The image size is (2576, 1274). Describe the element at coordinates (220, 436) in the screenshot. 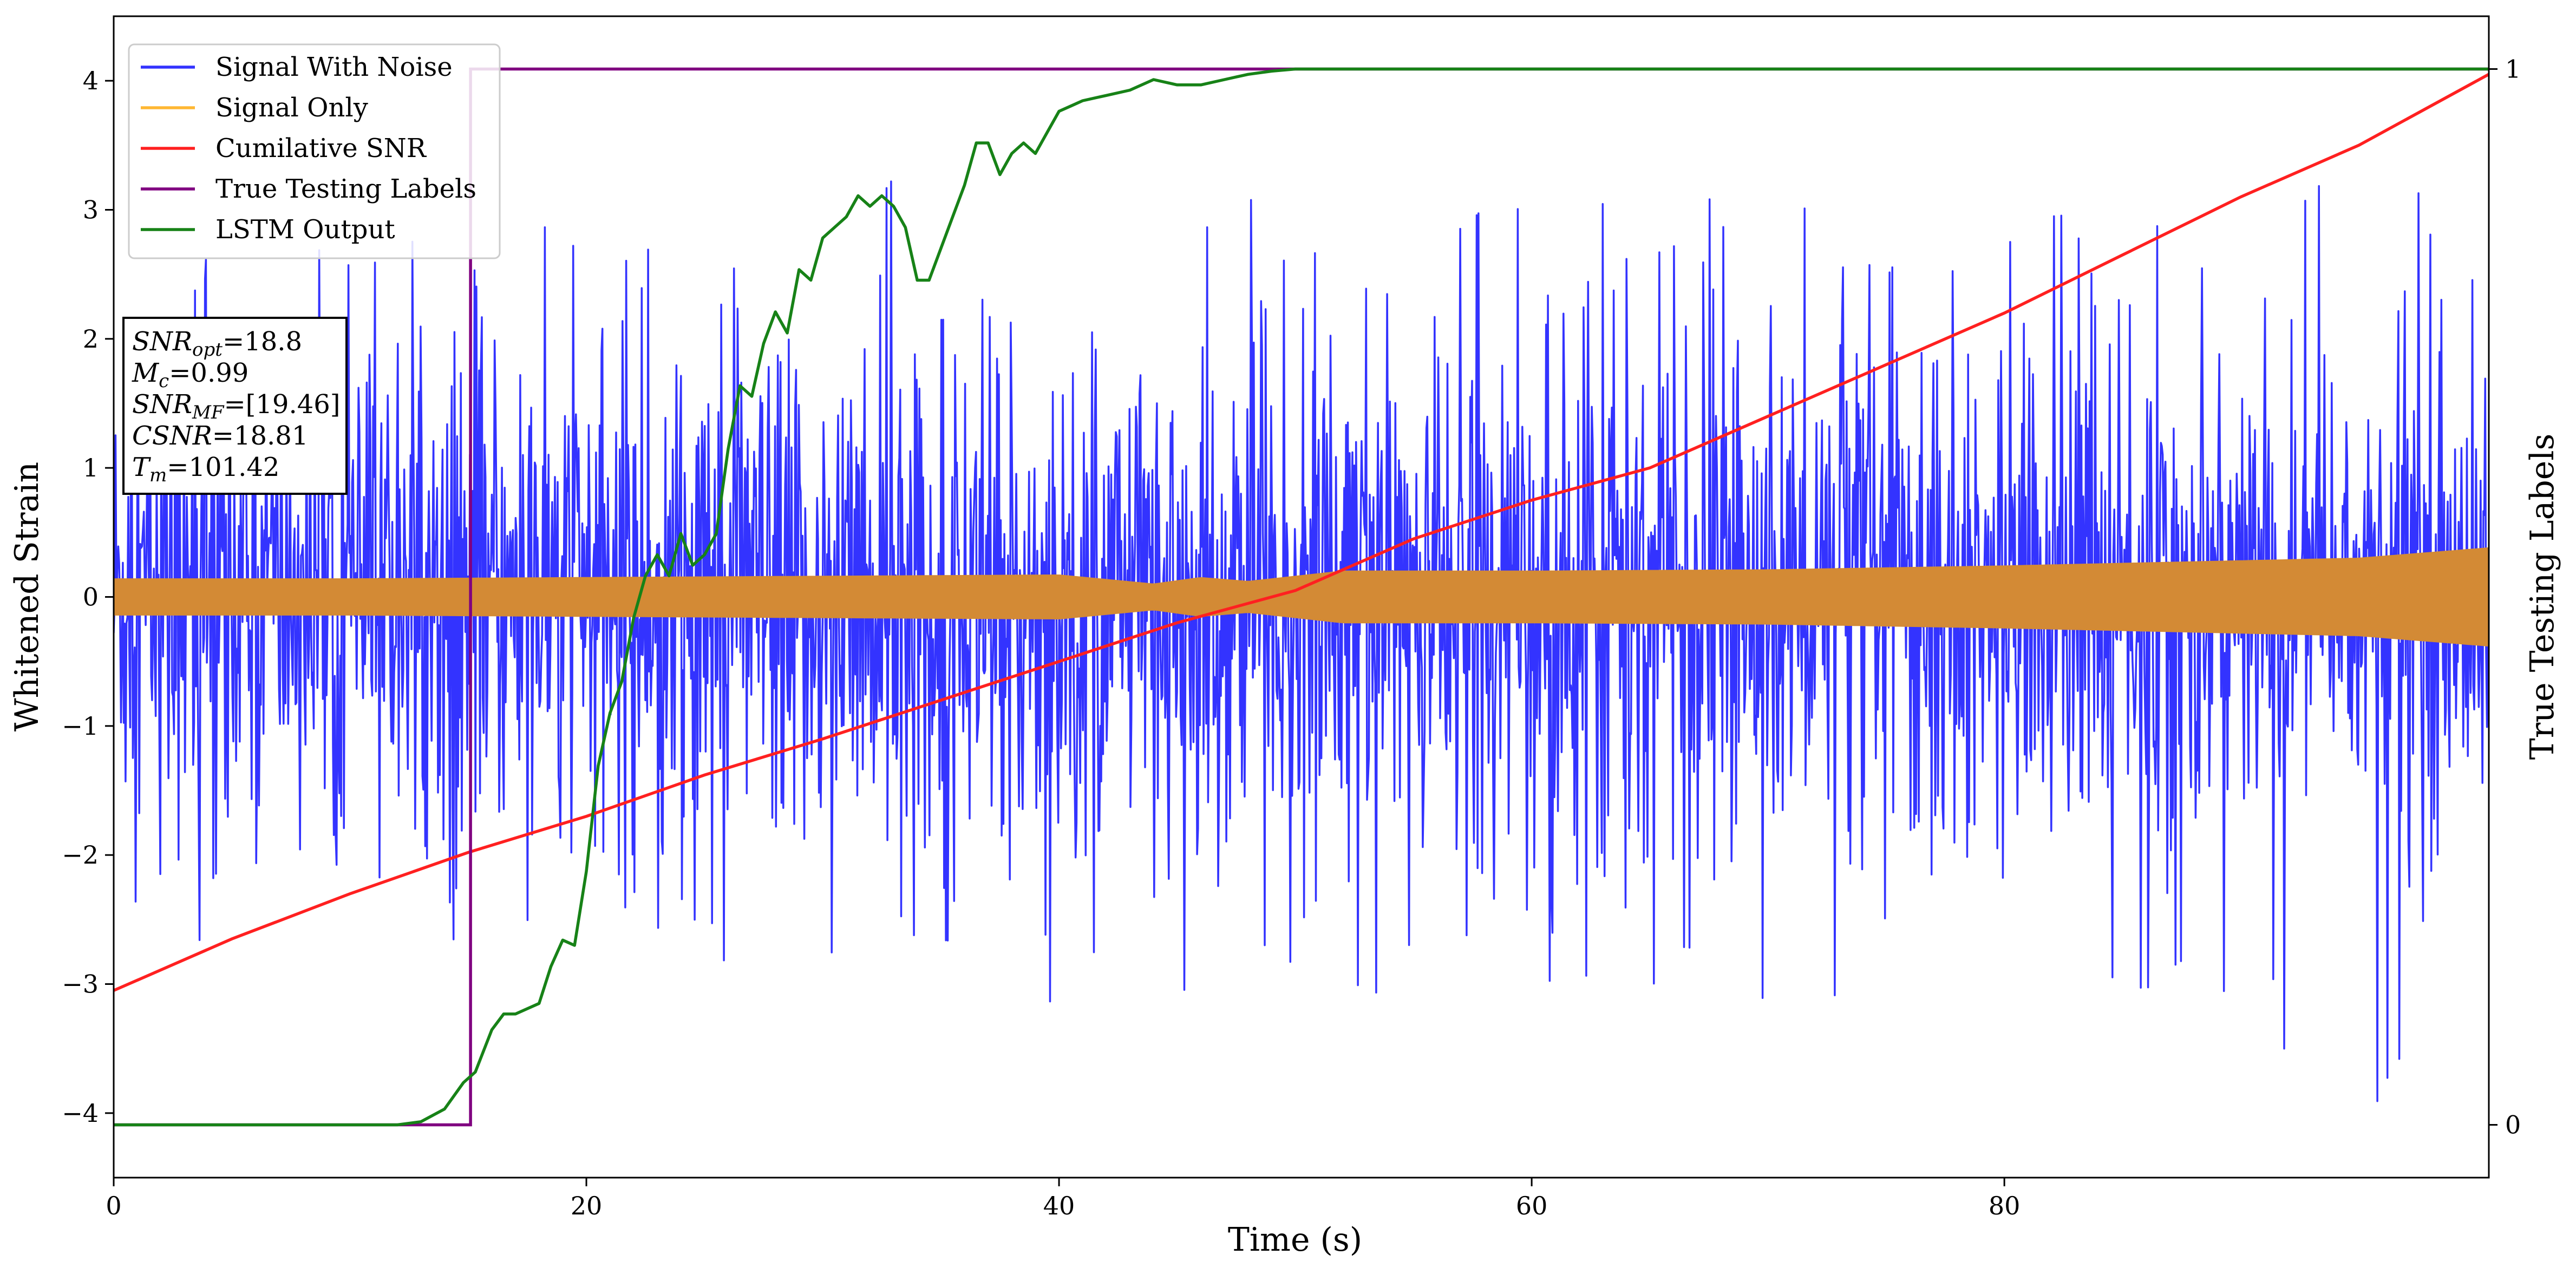

I see `info-line: CSNR=18.81` at that location.